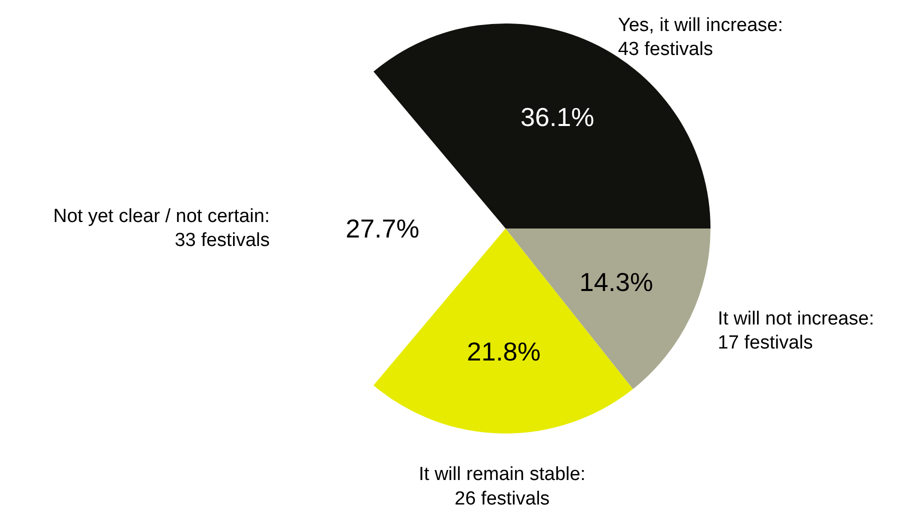  What do you see at coordinates (502, 485) in the screenshot?
I see `slice-label: It will remain stable: 26 festivals` at bounding box center [502, 485].